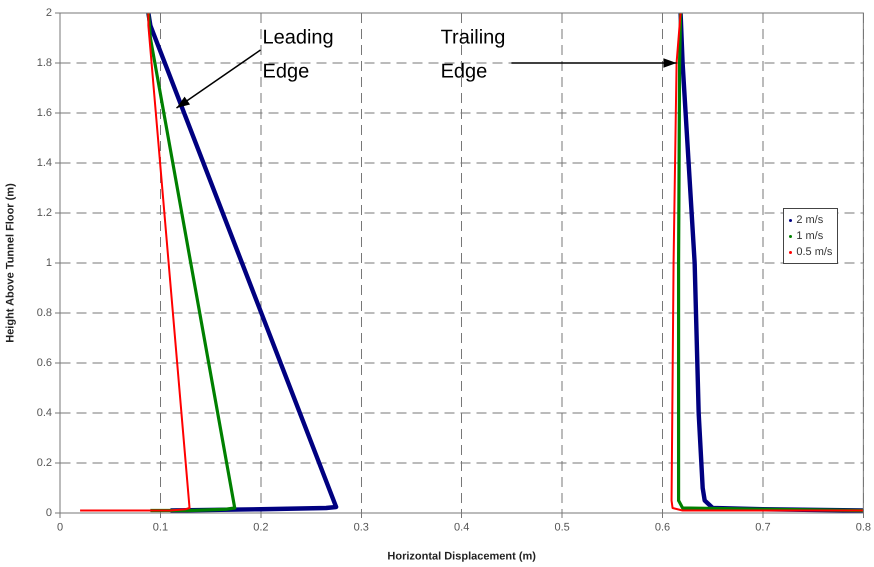 The height and width of the screenshot is (567, 874). Describe the element at coordinates (44, 463) in the screenshot. I see `y-tick-label: 0.2` at that location.